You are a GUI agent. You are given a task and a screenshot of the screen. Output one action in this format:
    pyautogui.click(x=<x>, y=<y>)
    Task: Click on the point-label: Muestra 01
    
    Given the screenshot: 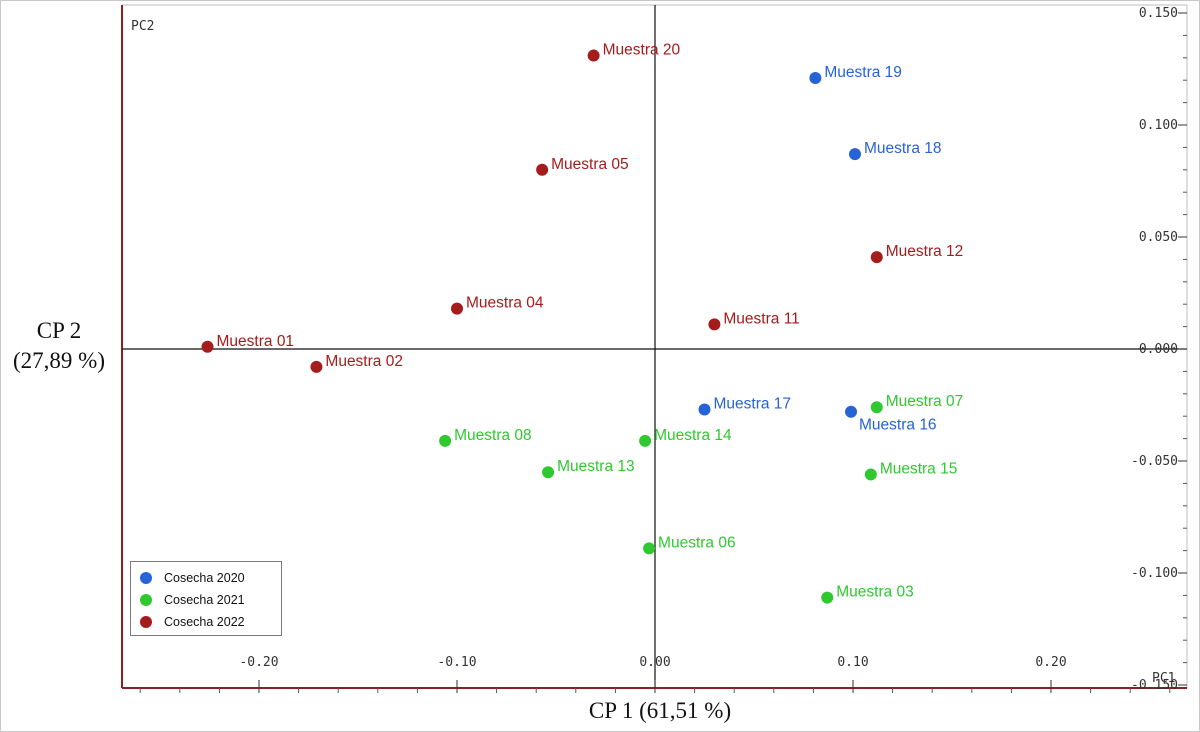 What is the action you would take?
    pyautogui.click(x=256, y=341)
    